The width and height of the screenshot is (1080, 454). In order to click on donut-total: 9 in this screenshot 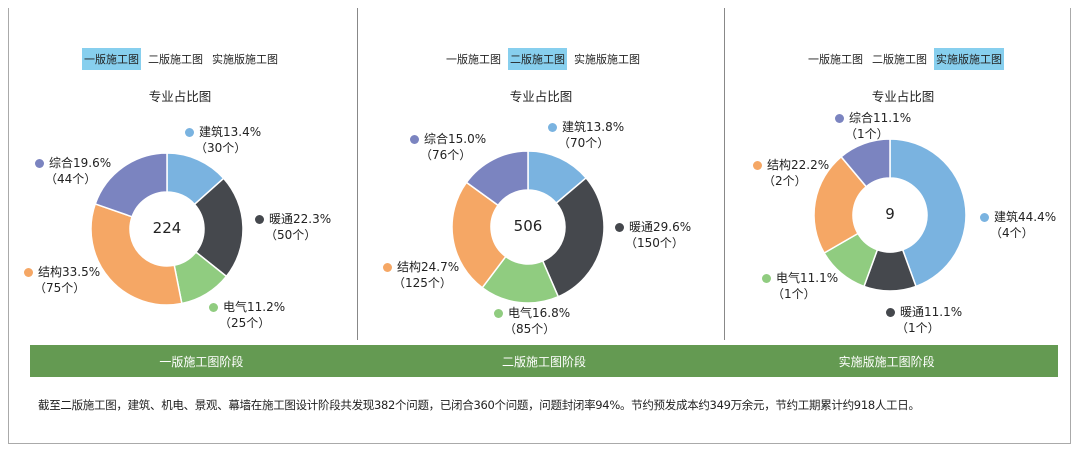, I will do `click(890, 214)`.